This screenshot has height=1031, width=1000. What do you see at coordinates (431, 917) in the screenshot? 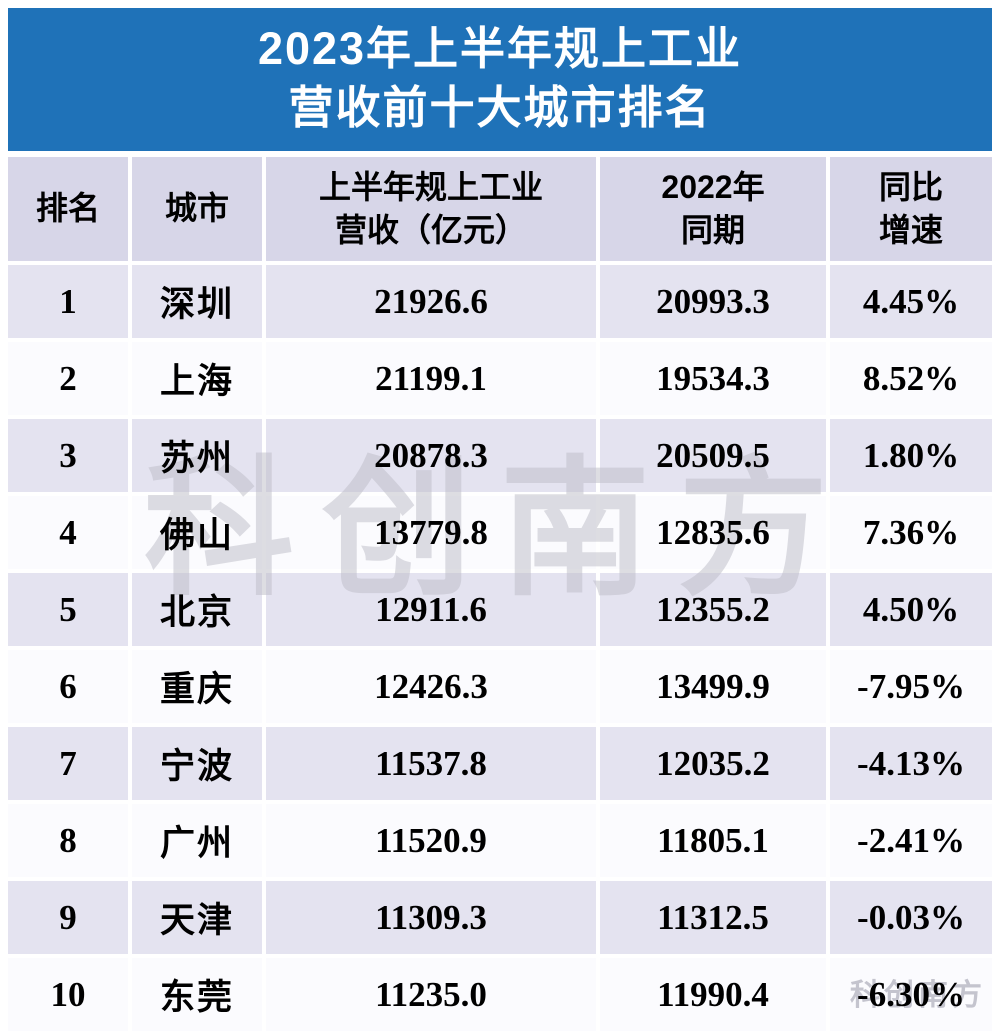
I see `revenue-cell: 11309.3` at bounding box center [431, 917].